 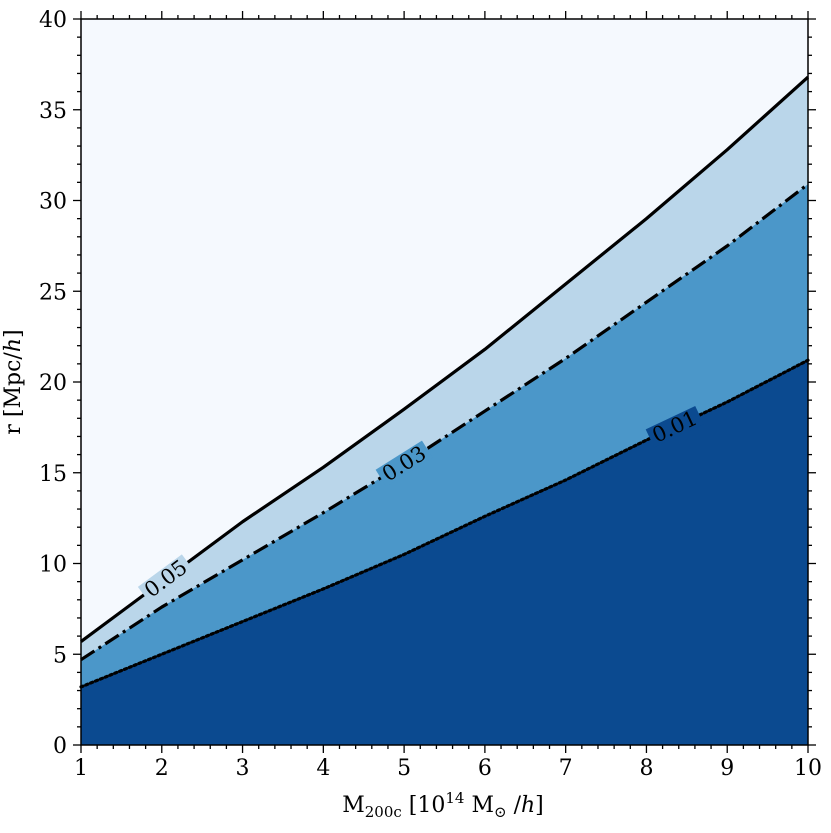 I want to click on y-tick-label: 25, so click(x=53, y=292).